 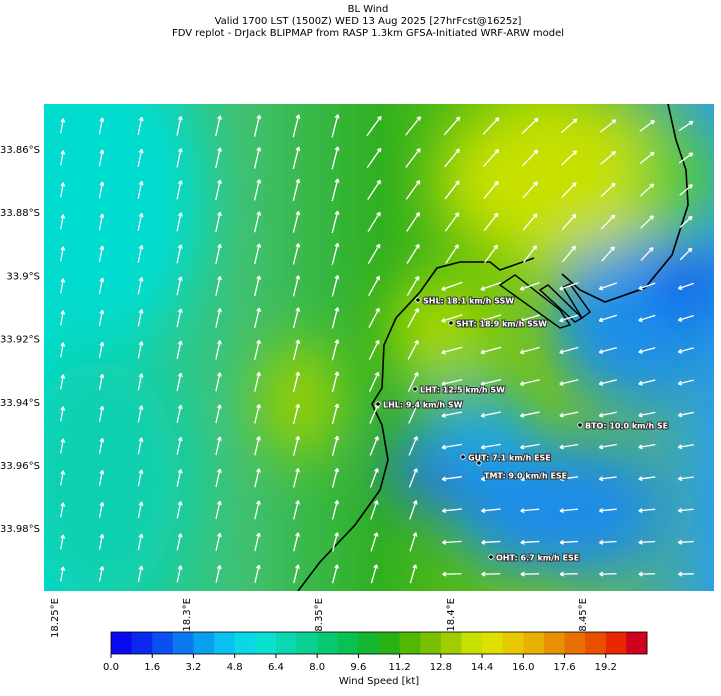 What do you see at coordinates (523, 667) in the screenshot?
I see `colorbar-tick-label: 16.0` at bounding box center [523, 667].